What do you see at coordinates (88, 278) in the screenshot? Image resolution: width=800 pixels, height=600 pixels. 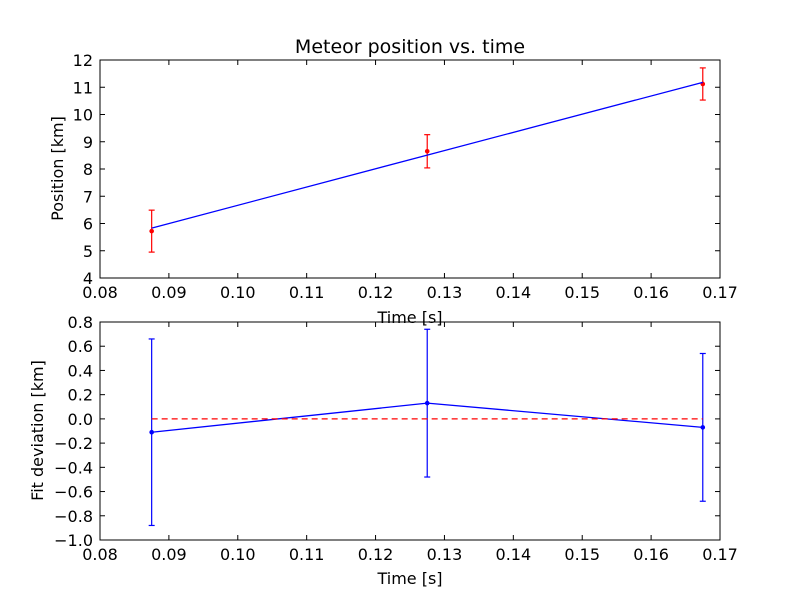 I see `position-plot-y-tick-label: 4` at bounding box center [88, 278].